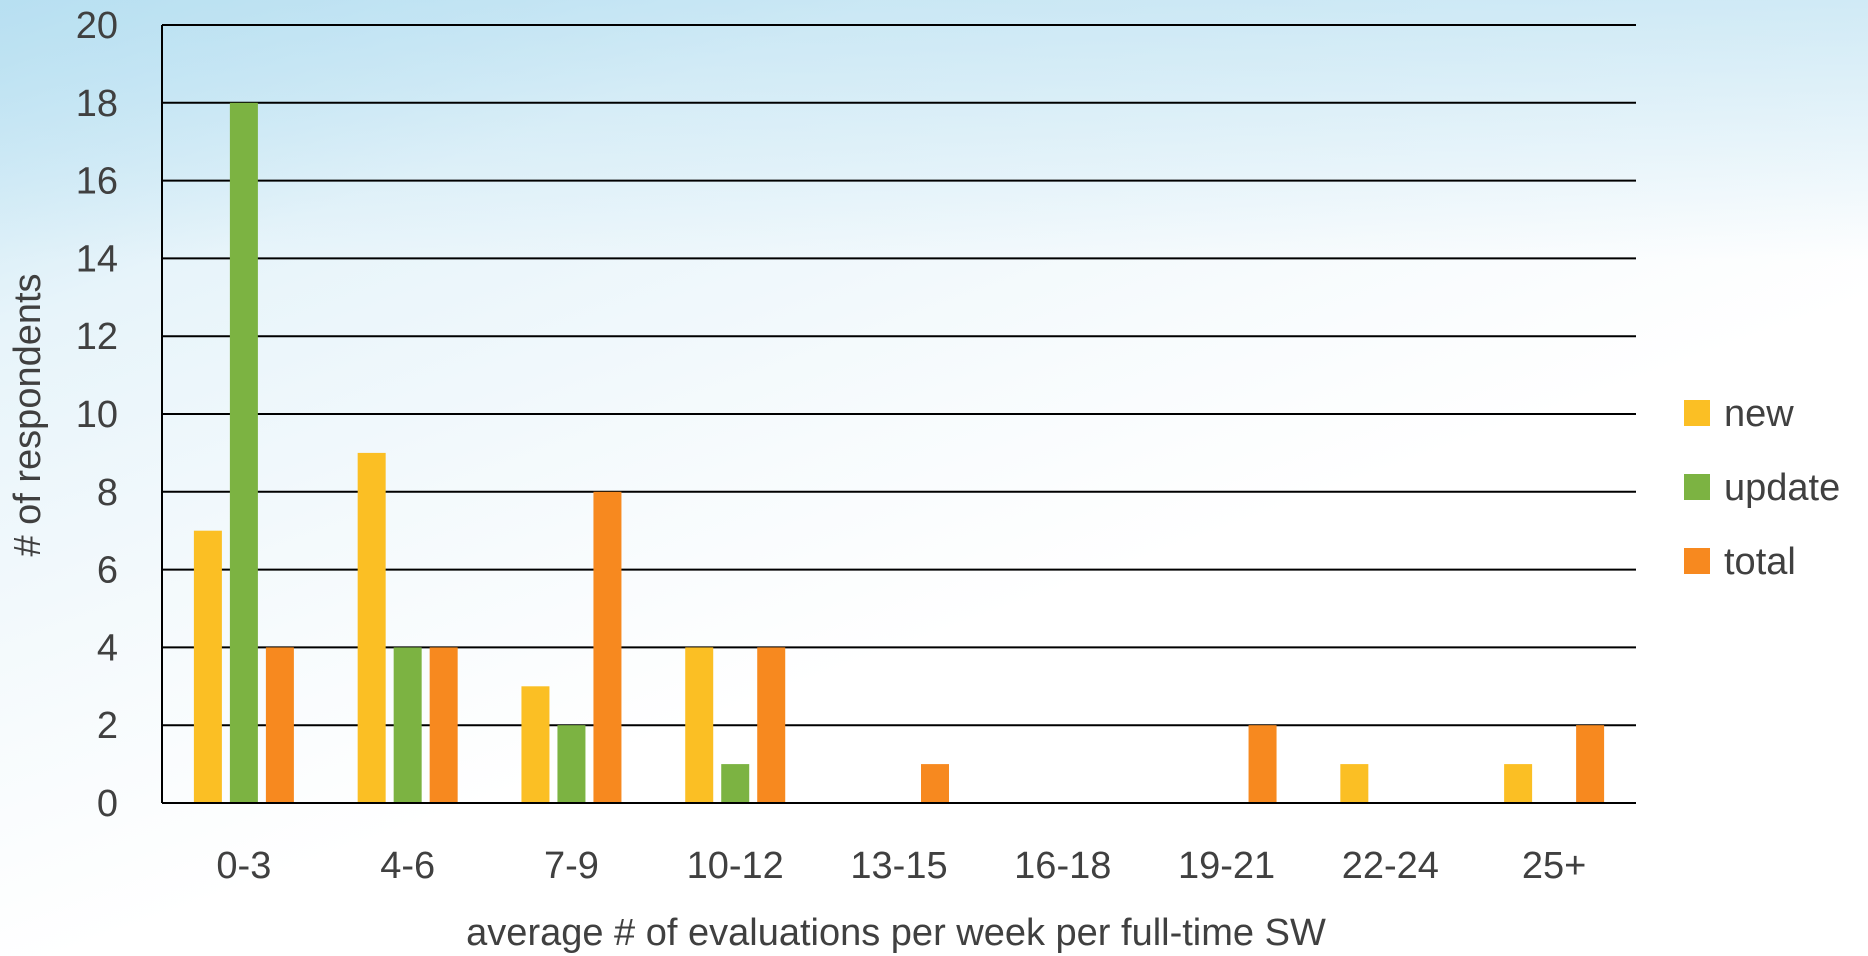 The image size is (1868, 956). Describe the element at coordinates (97, 26) in the screenshot. I see `y-tick-label: 20` at that location.